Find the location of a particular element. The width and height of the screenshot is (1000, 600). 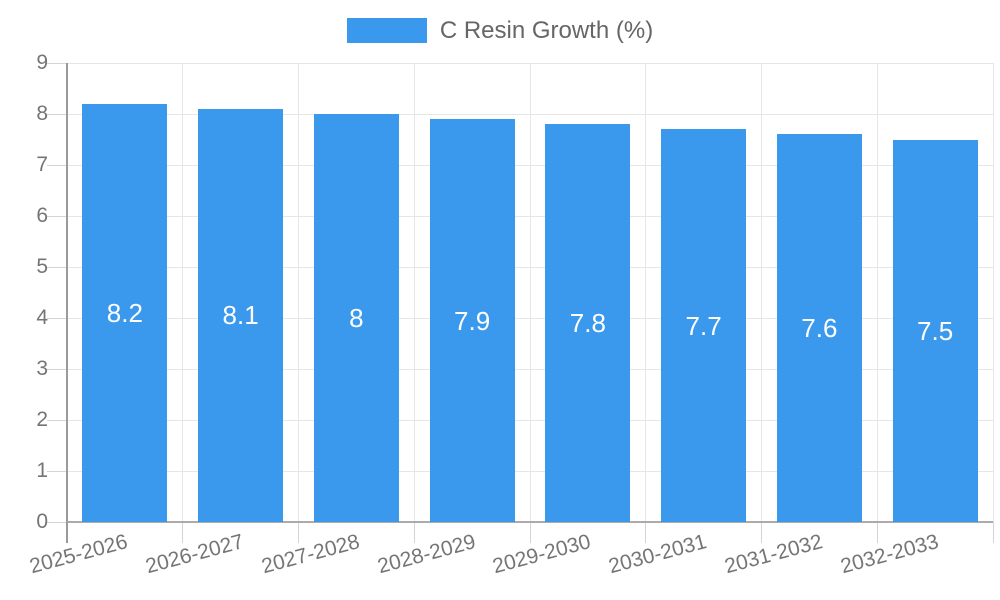

y-axis-line is located at coordinates (67, 303).